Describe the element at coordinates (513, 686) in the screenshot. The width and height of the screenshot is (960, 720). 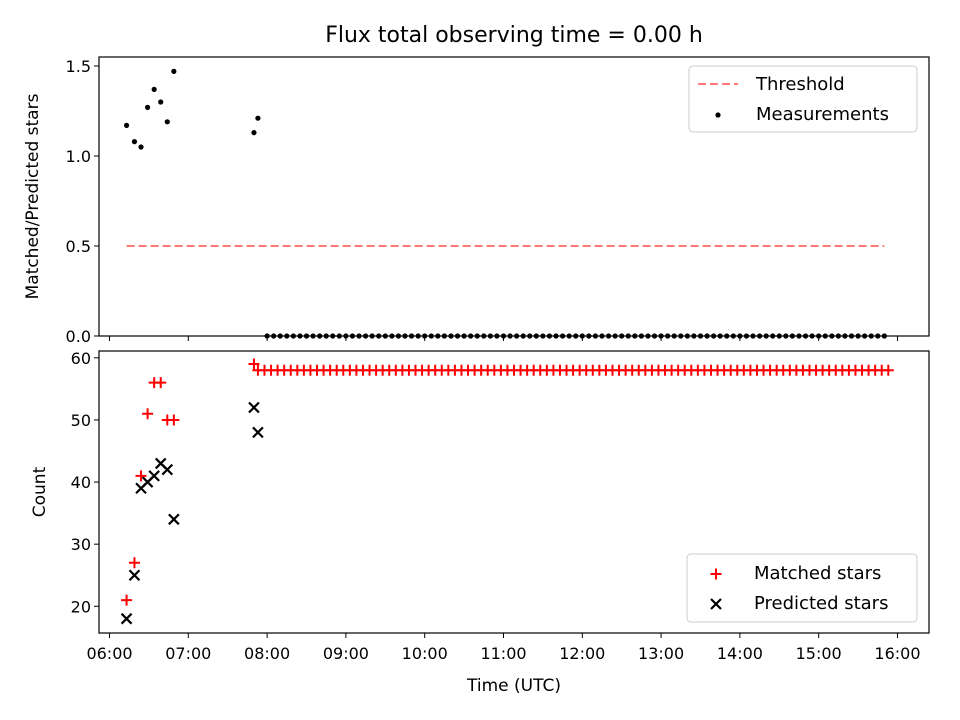
I see `x-axis-label: Time (UTC)` at that location.